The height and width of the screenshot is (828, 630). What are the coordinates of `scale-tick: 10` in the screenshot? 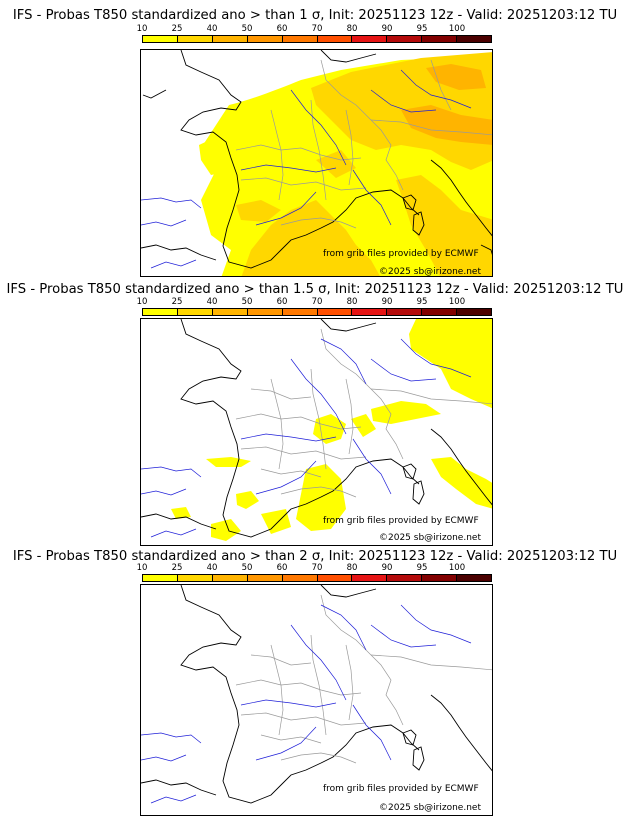 It's located at (142, 302).